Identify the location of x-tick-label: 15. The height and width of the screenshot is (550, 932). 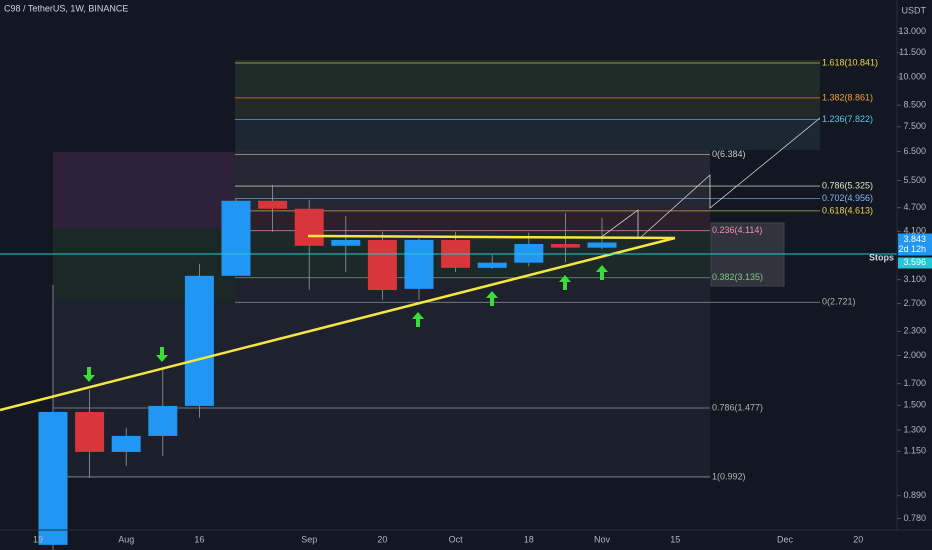
(675, 539).